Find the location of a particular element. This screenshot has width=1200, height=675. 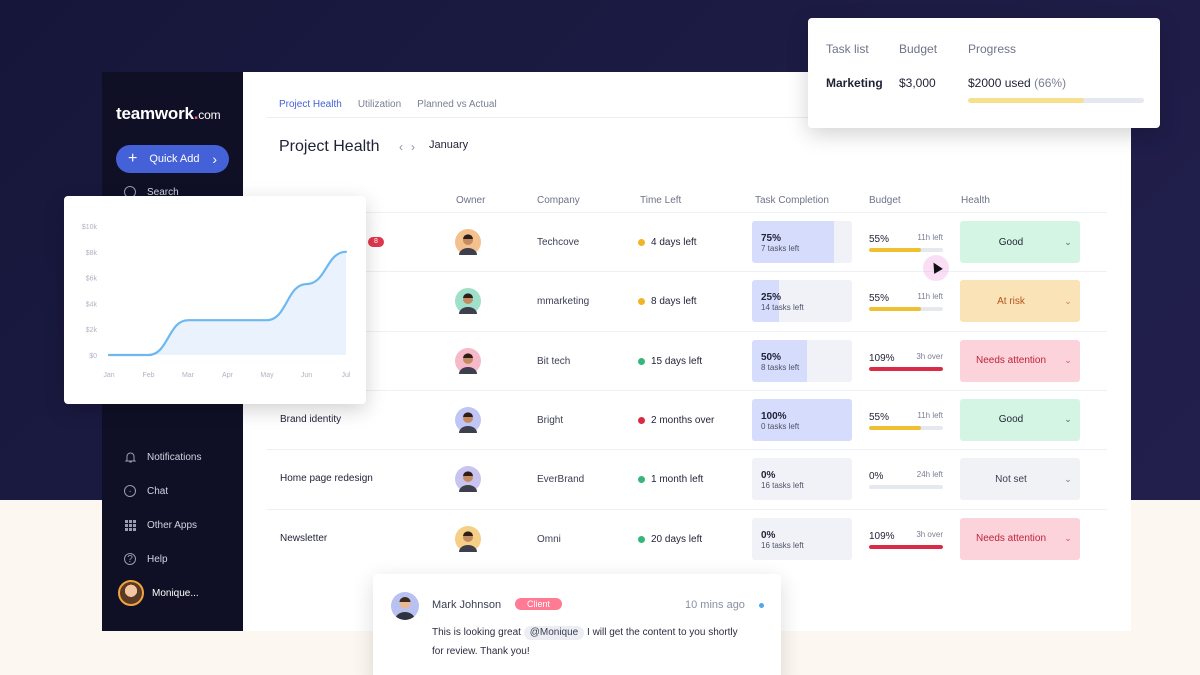

comment-timestamp: 10 mins ago is located at coordinates (715, 605).